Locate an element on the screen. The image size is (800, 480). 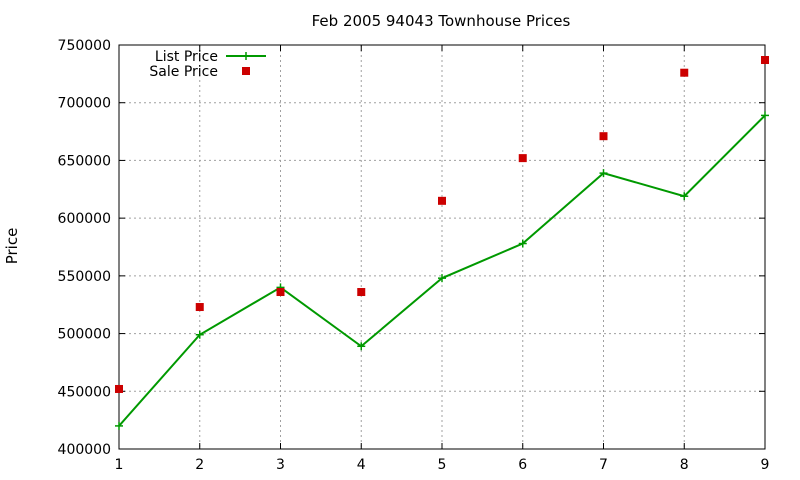
legend-entry: Sale Price is located at coordinates (199, 72).